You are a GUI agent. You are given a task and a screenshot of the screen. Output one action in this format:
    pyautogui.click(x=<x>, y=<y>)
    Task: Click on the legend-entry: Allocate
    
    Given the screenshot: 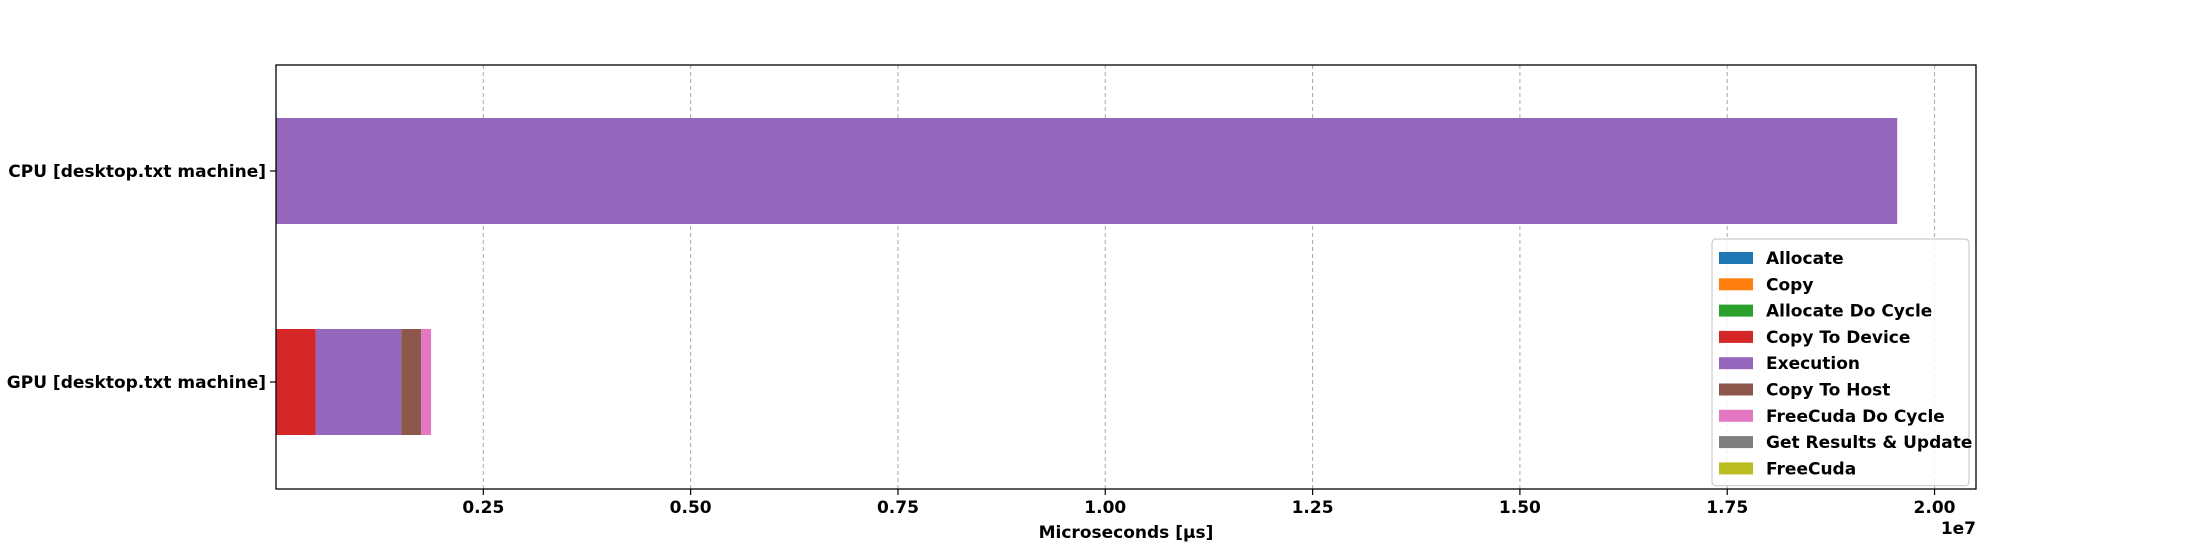 What is the action you would take?
    pyautogui.click(x=1805, y=259)
    